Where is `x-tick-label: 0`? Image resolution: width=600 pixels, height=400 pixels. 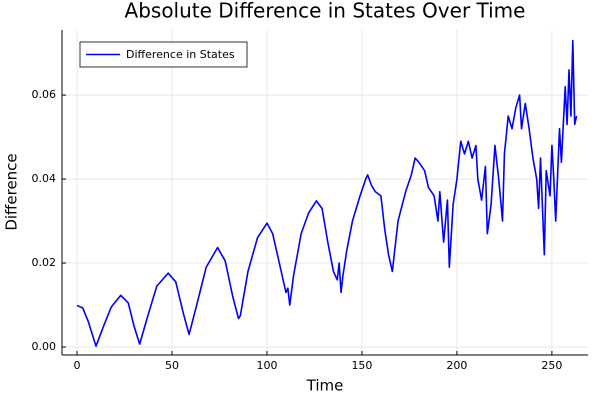
x-tick-label: 0 is located at coordinates (77, 365).